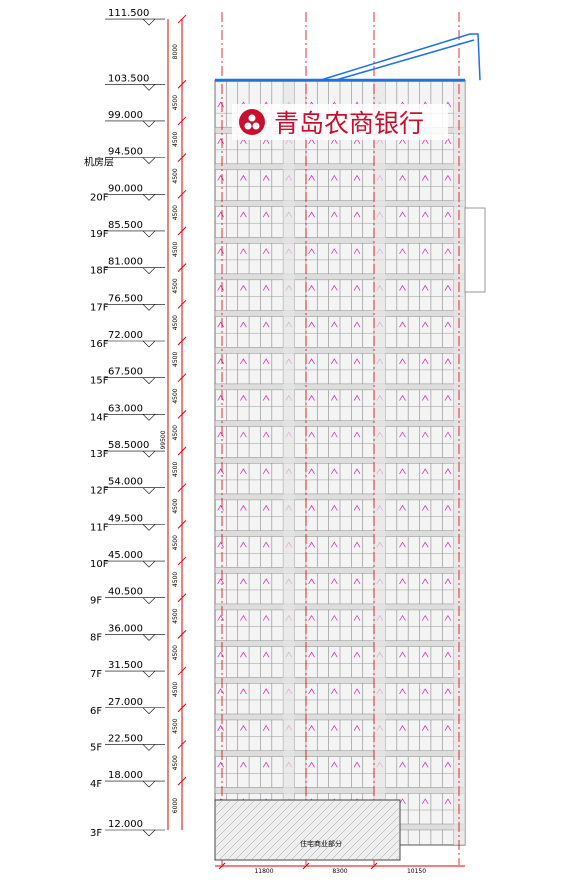 This screenshot has height=883, width=588. Describe the element at coordinates (252, 118) in the screenshot. I see `logo-dot` at that location.